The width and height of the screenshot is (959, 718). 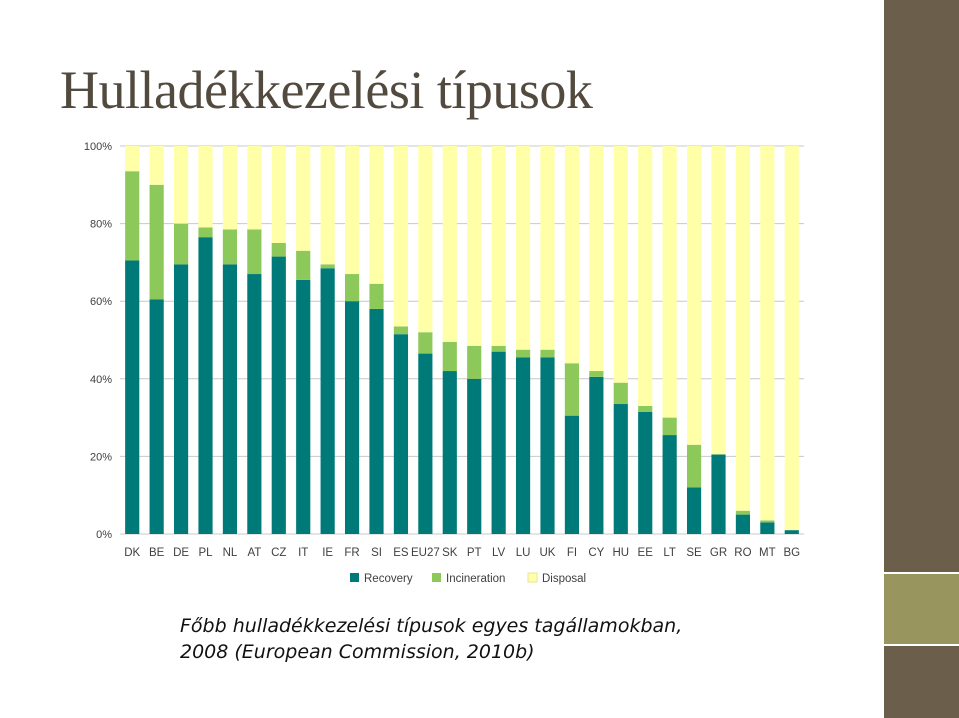 I want to click on bar-segment-incineration-ro, so click(x=743, y=512).